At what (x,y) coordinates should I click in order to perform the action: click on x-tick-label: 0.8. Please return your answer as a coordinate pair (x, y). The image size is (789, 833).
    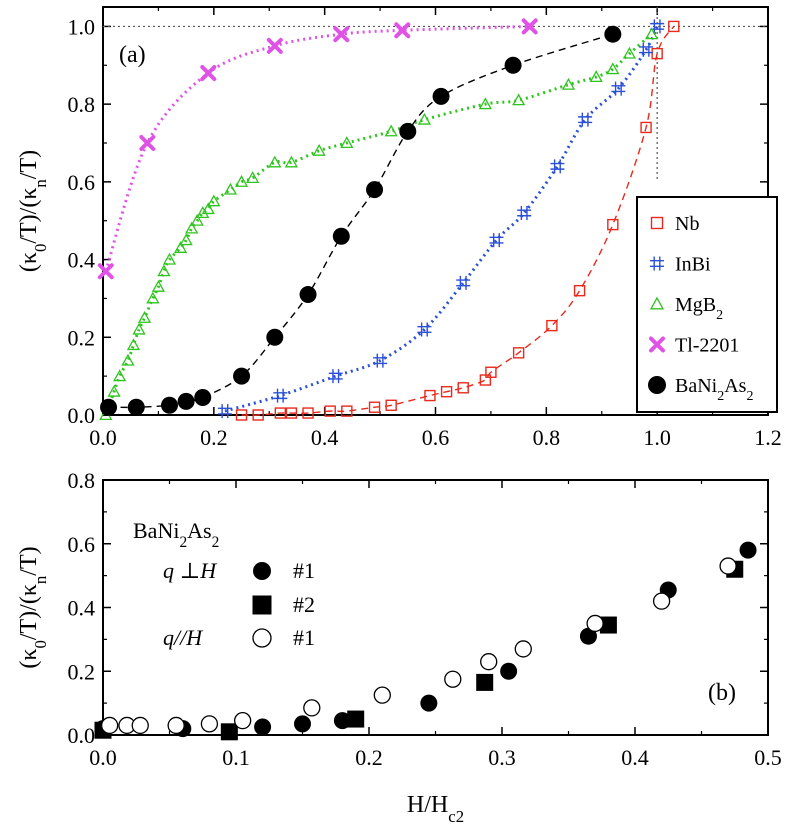
    Looking at the image, I should click on (547, 437).